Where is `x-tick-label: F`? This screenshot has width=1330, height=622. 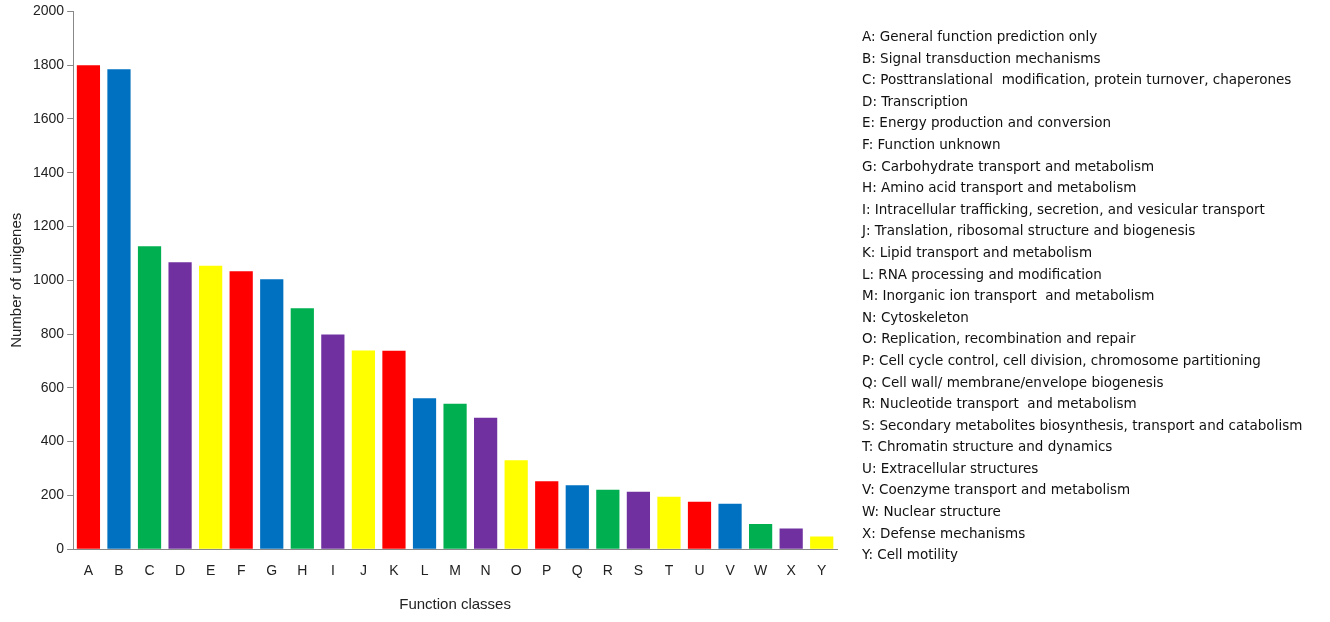
x-tick-label: F is located at coordinates (241, 570).